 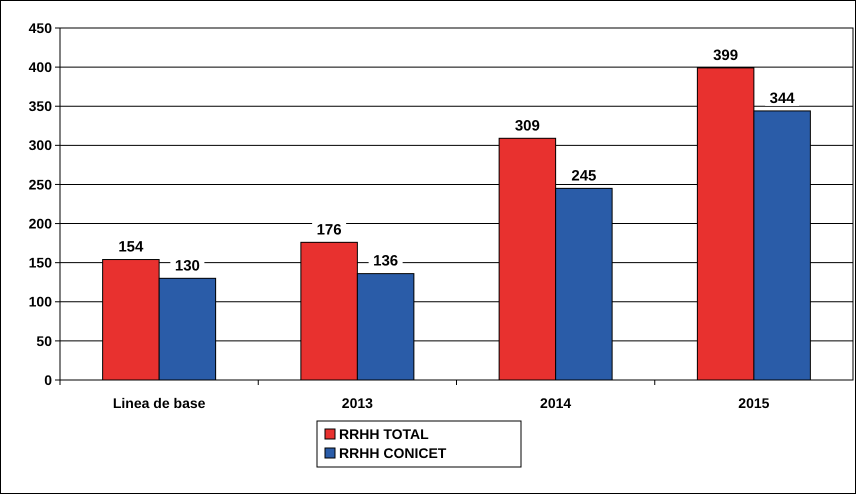 I want to click on x-tick-label: Linea de base, so click(x=159, y=403).